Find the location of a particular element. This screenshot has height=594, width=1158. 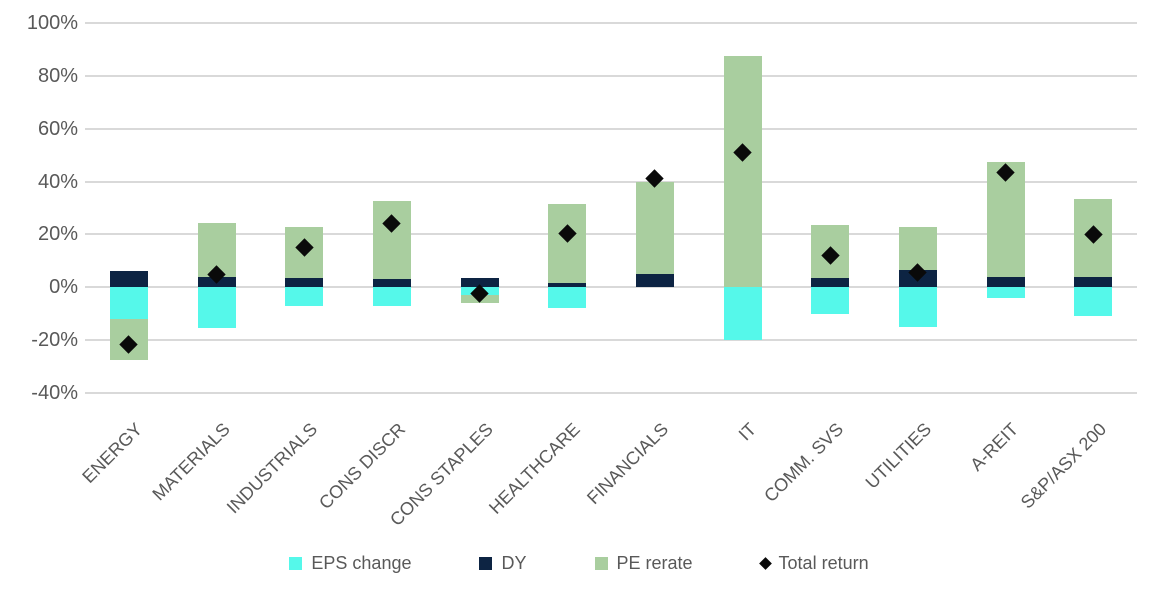

bar-segment-dy-healthcare is located at coordinates (567, 285).